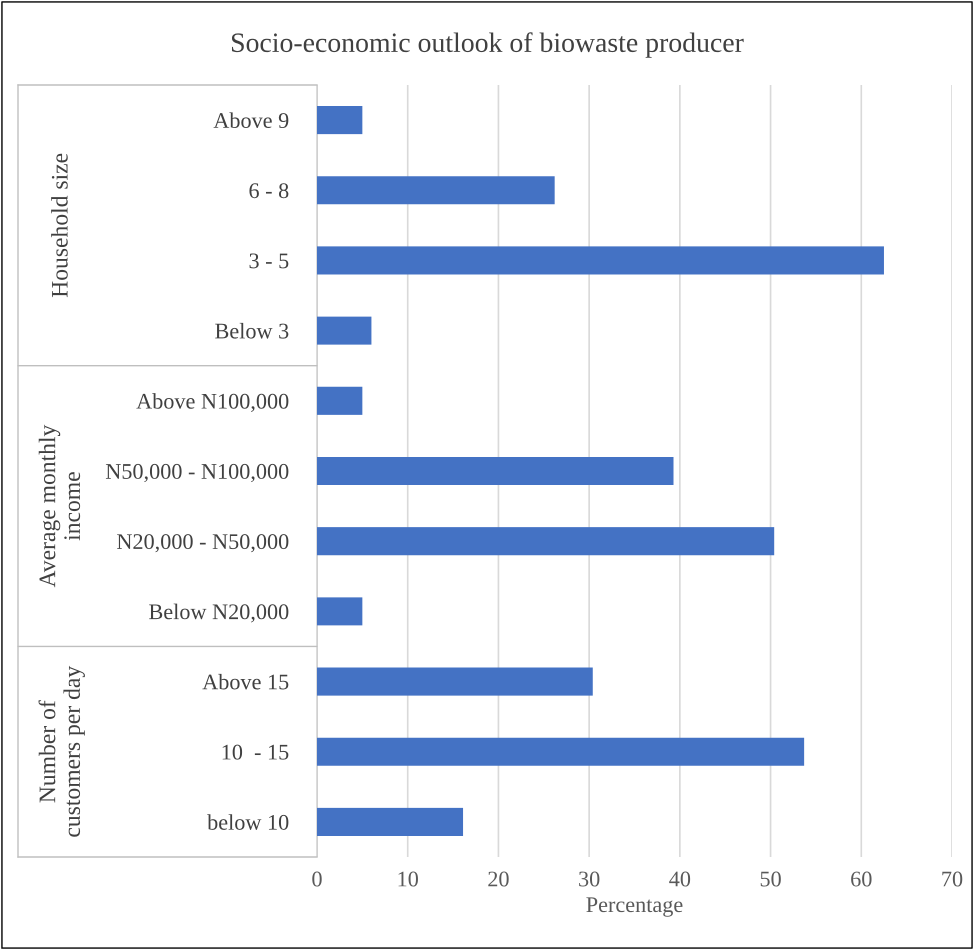 Image resolution: width=974 pixels, height=950 pixels. I want to click on text: Household size, so click(59, 226).